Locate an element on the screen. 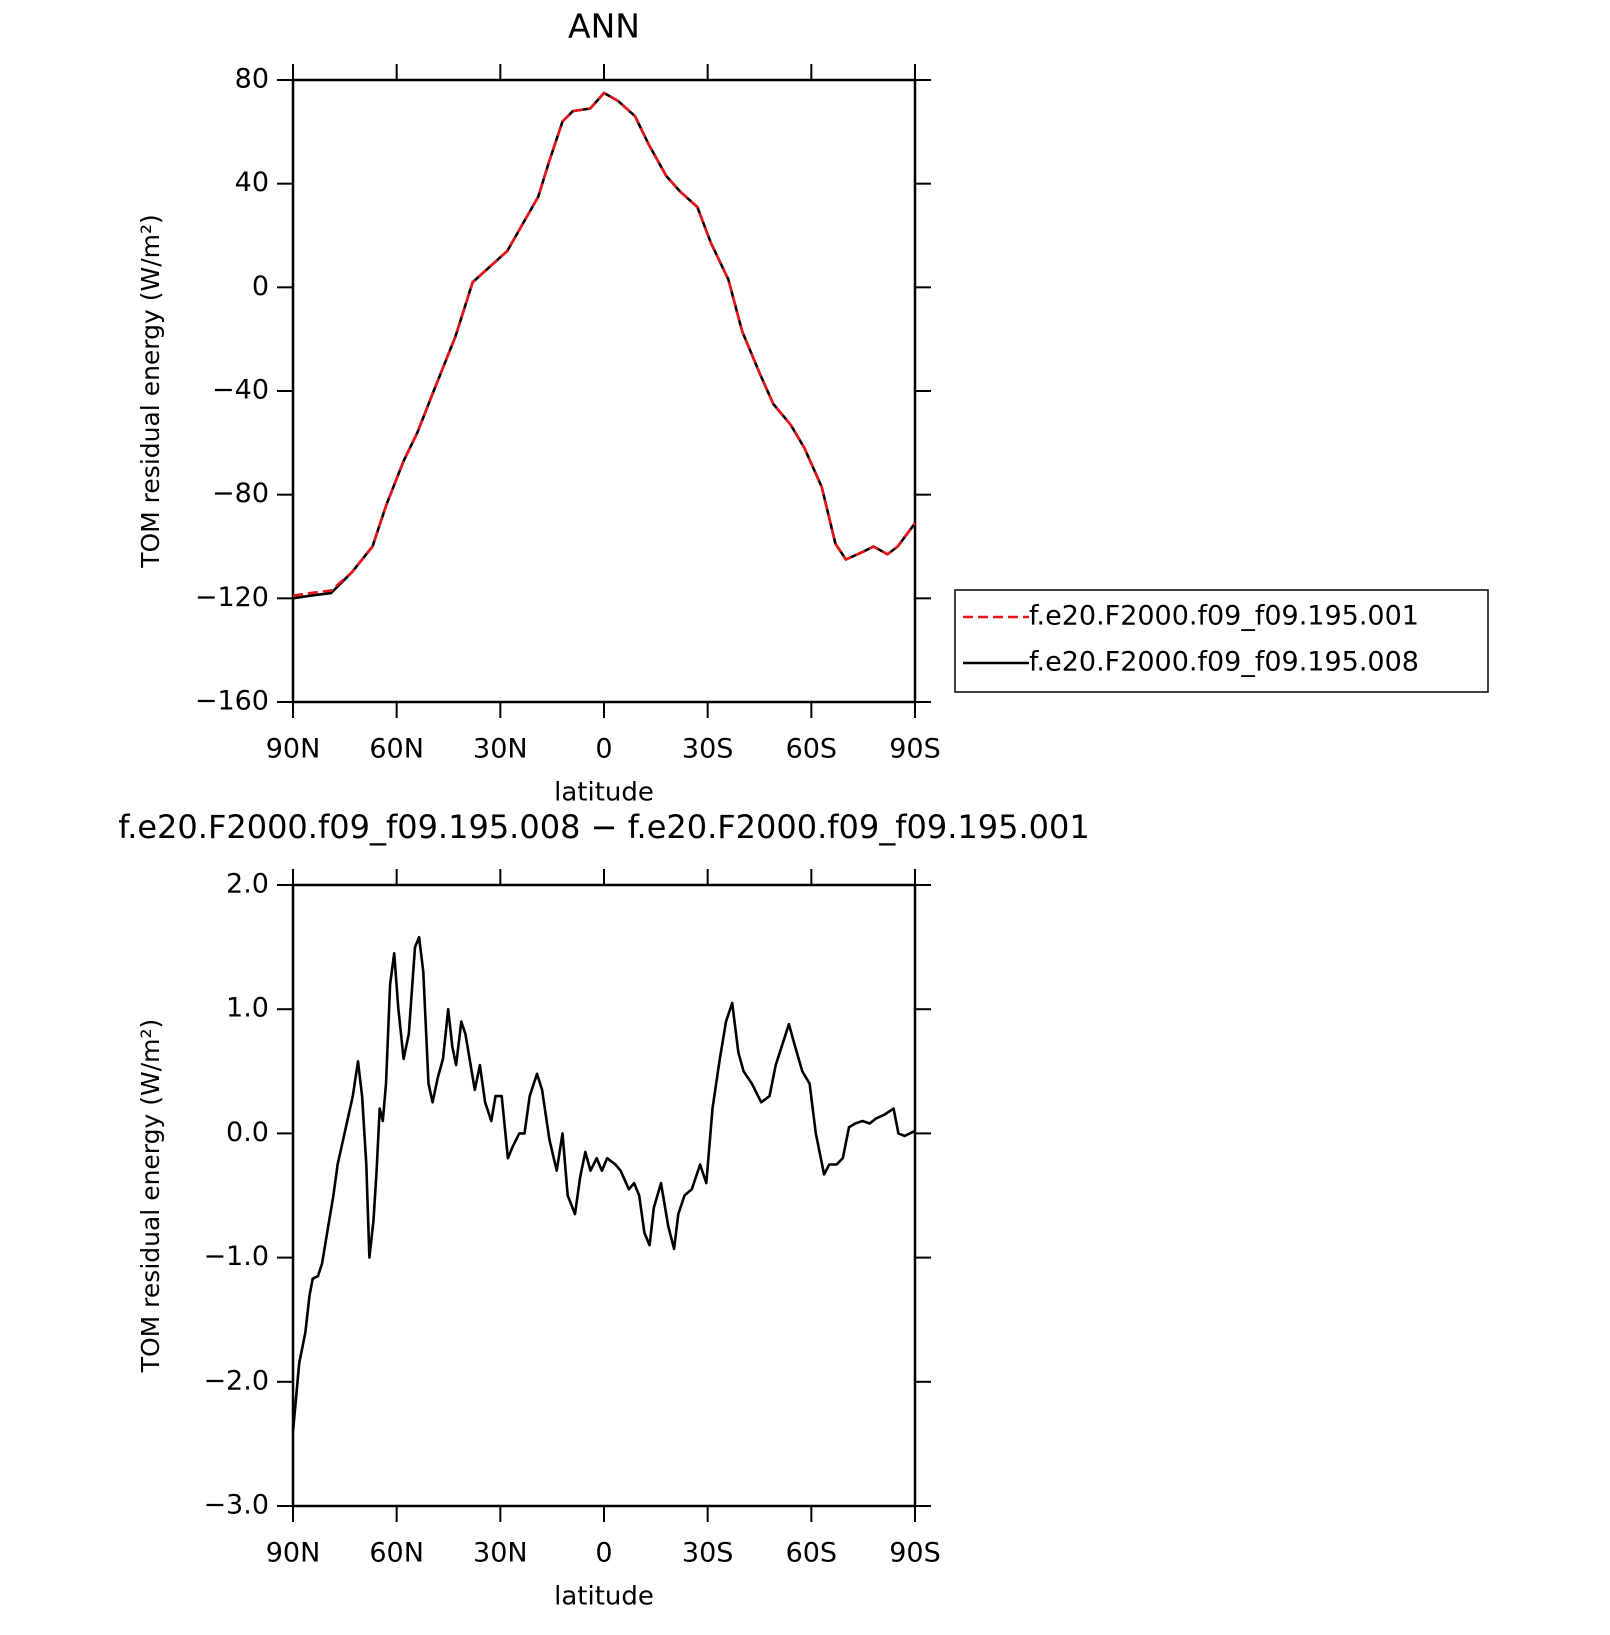  y-tick-label: 80 is located at coordinates (252, 79).